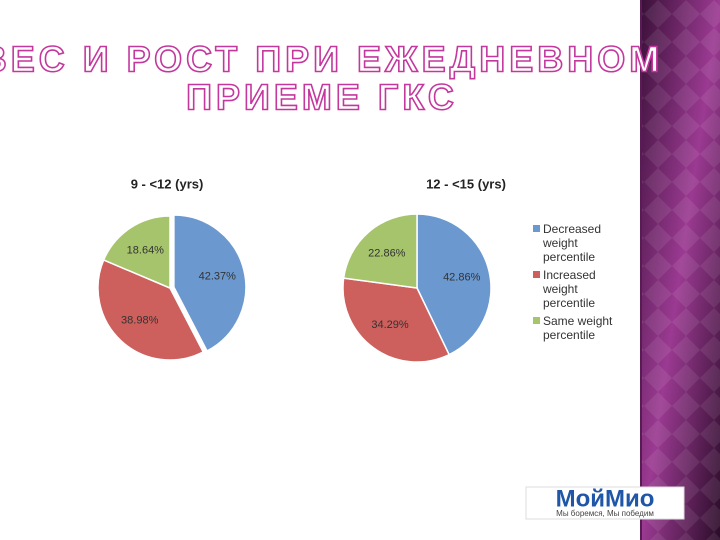 This screenshot has width=720, height=540. I want to click on legend-item: Decreased weight percentile, so click(578, 243).